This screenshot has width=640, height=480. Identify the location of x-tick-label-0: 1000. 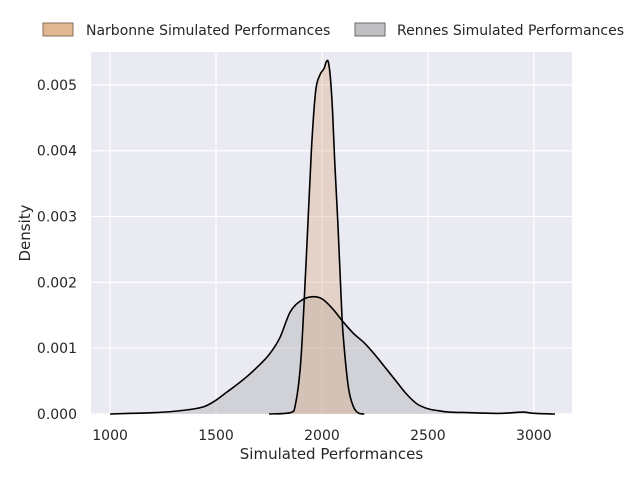
(110, 436).